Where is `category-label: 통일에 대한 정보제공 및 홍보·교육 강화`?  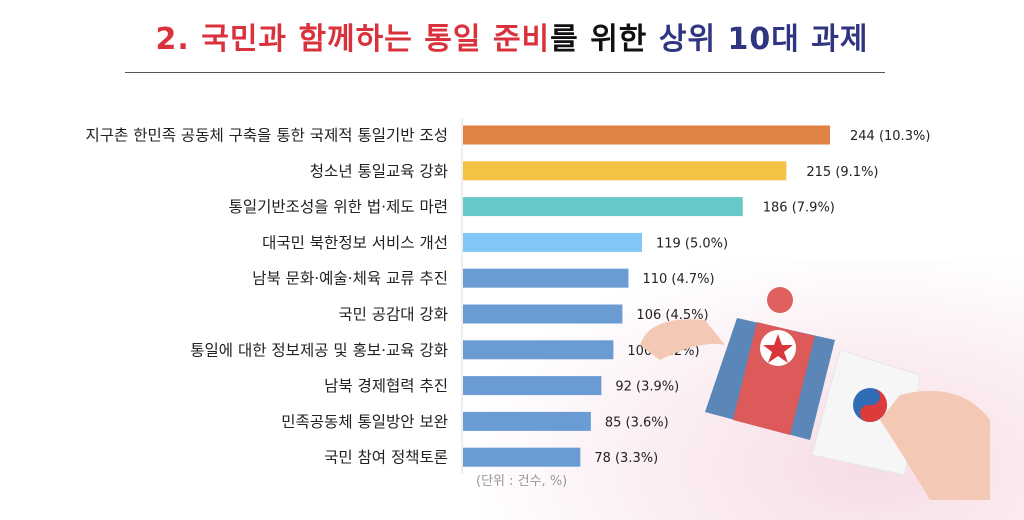
category-label: 통일에 대한 정보제공 및 홍보·교육 강화 is located at coordinates (319, 350).